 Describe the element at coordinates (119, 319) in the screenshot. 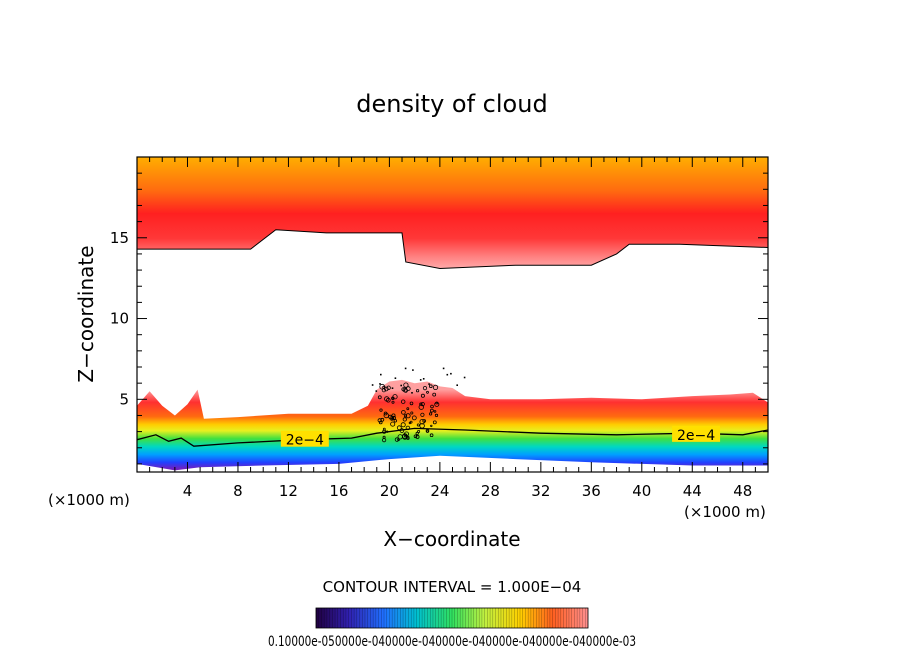

I see `y-tick-label: 10` at that location.